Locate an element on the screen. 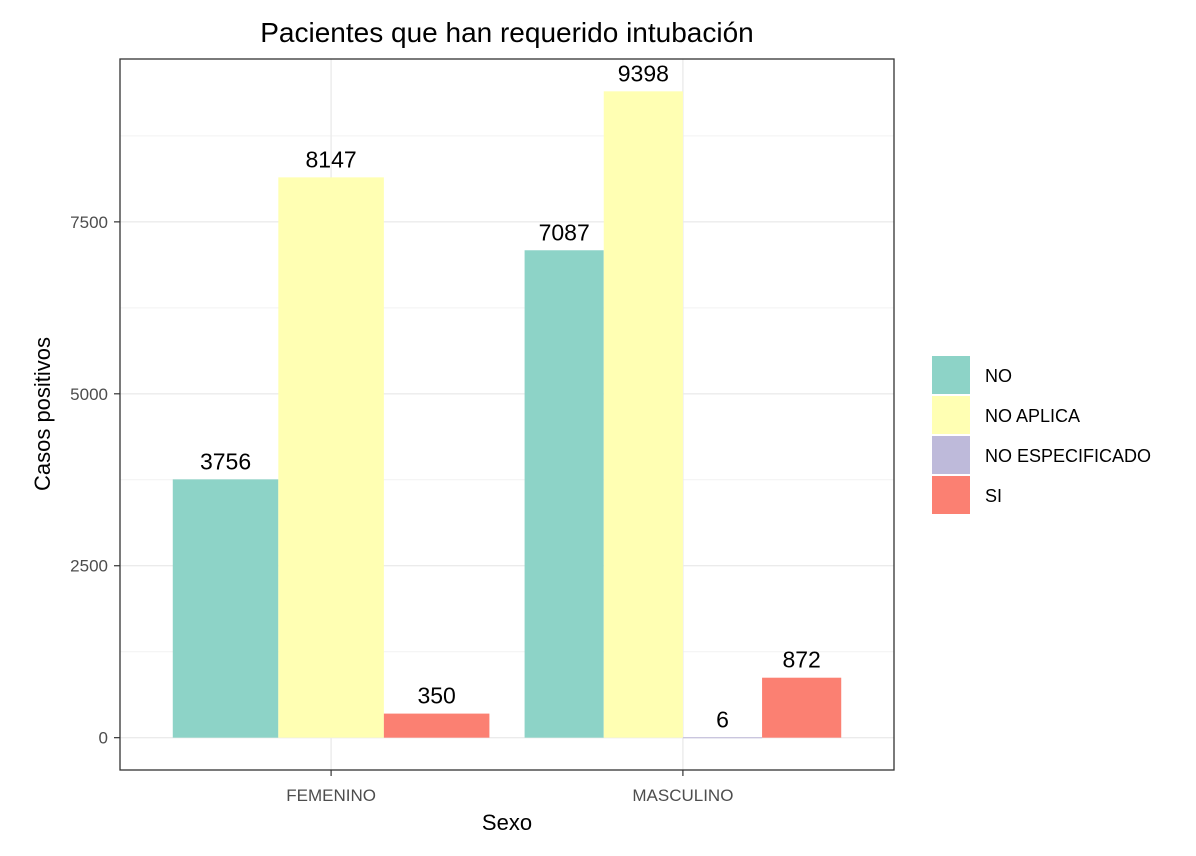  bar-masculino-no-especificado is located at coordinates (722, 738).